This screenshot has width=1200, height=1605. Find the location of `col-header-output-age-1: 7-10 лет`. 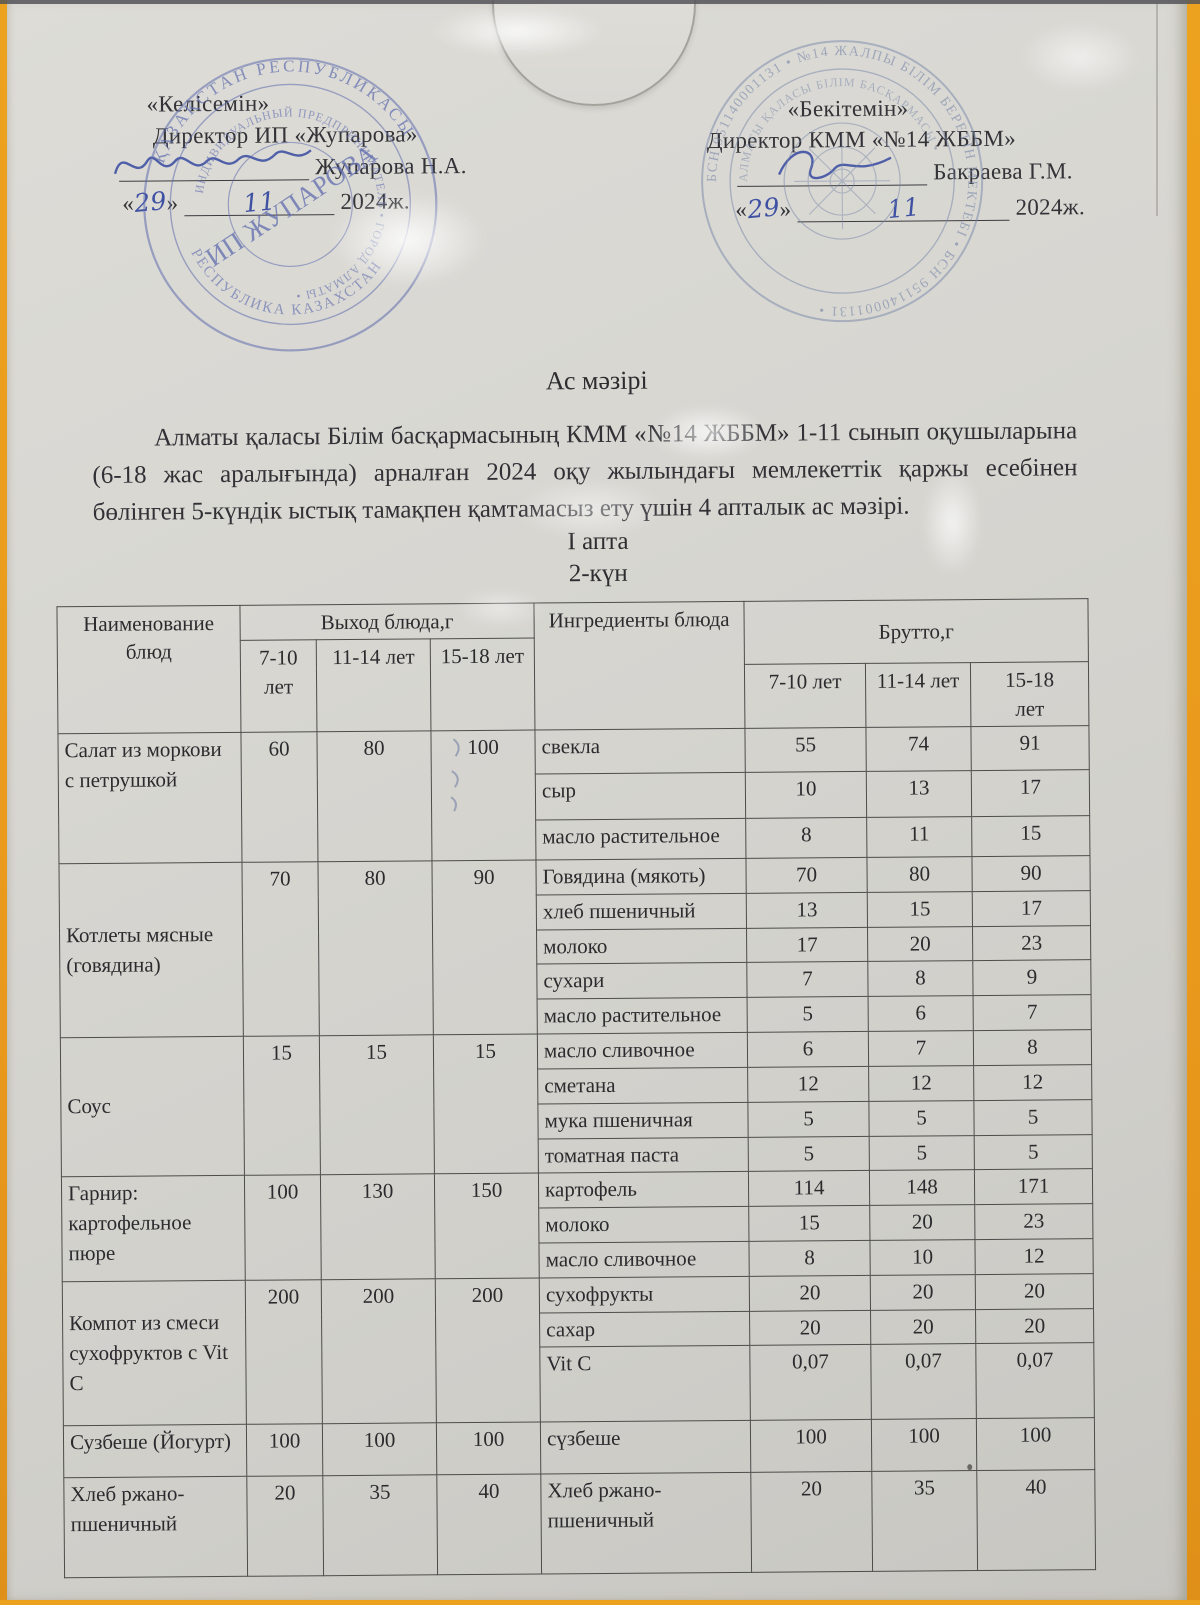

col-header-output-age-1: 7-10 лет is located at coordinates (278, 686).